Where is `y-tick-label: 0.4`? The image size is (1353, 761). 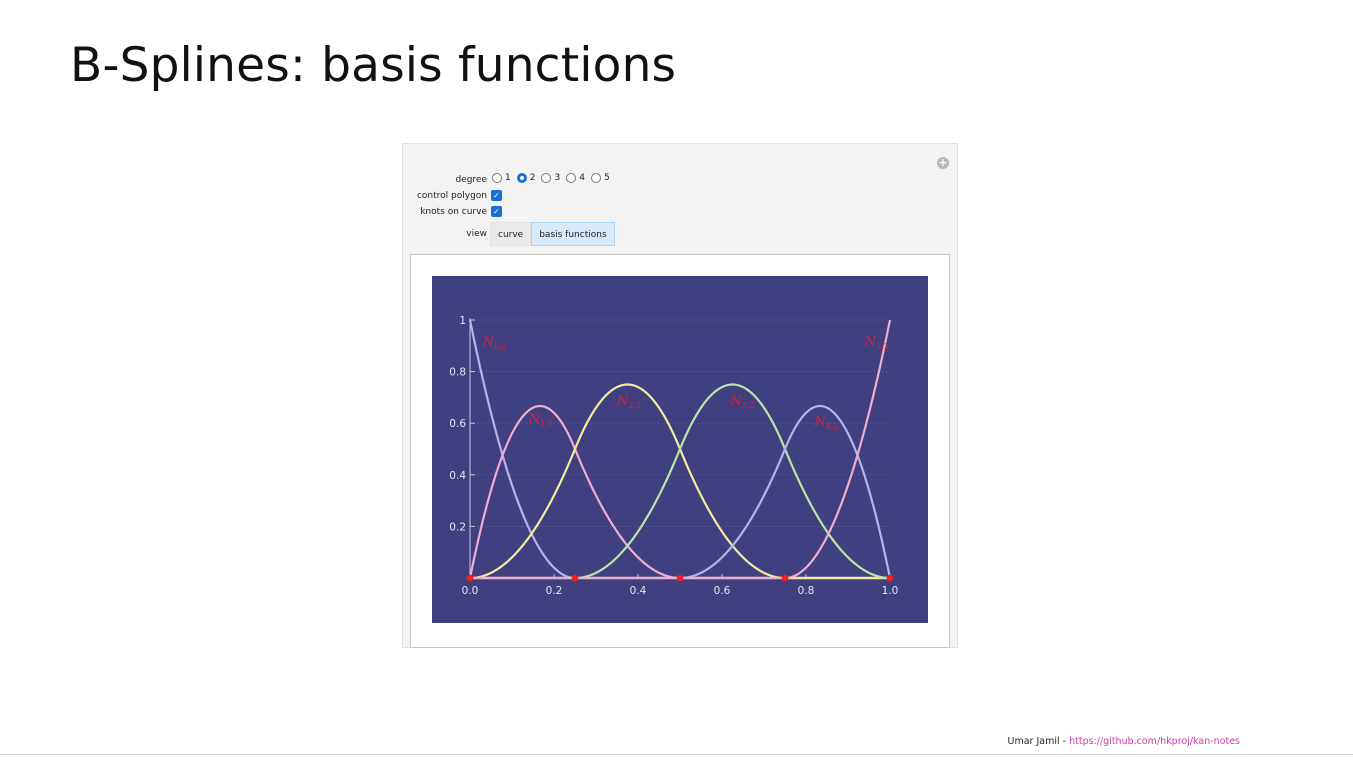
y-tick-label: 0.4 is located at coordinates (457, 476).